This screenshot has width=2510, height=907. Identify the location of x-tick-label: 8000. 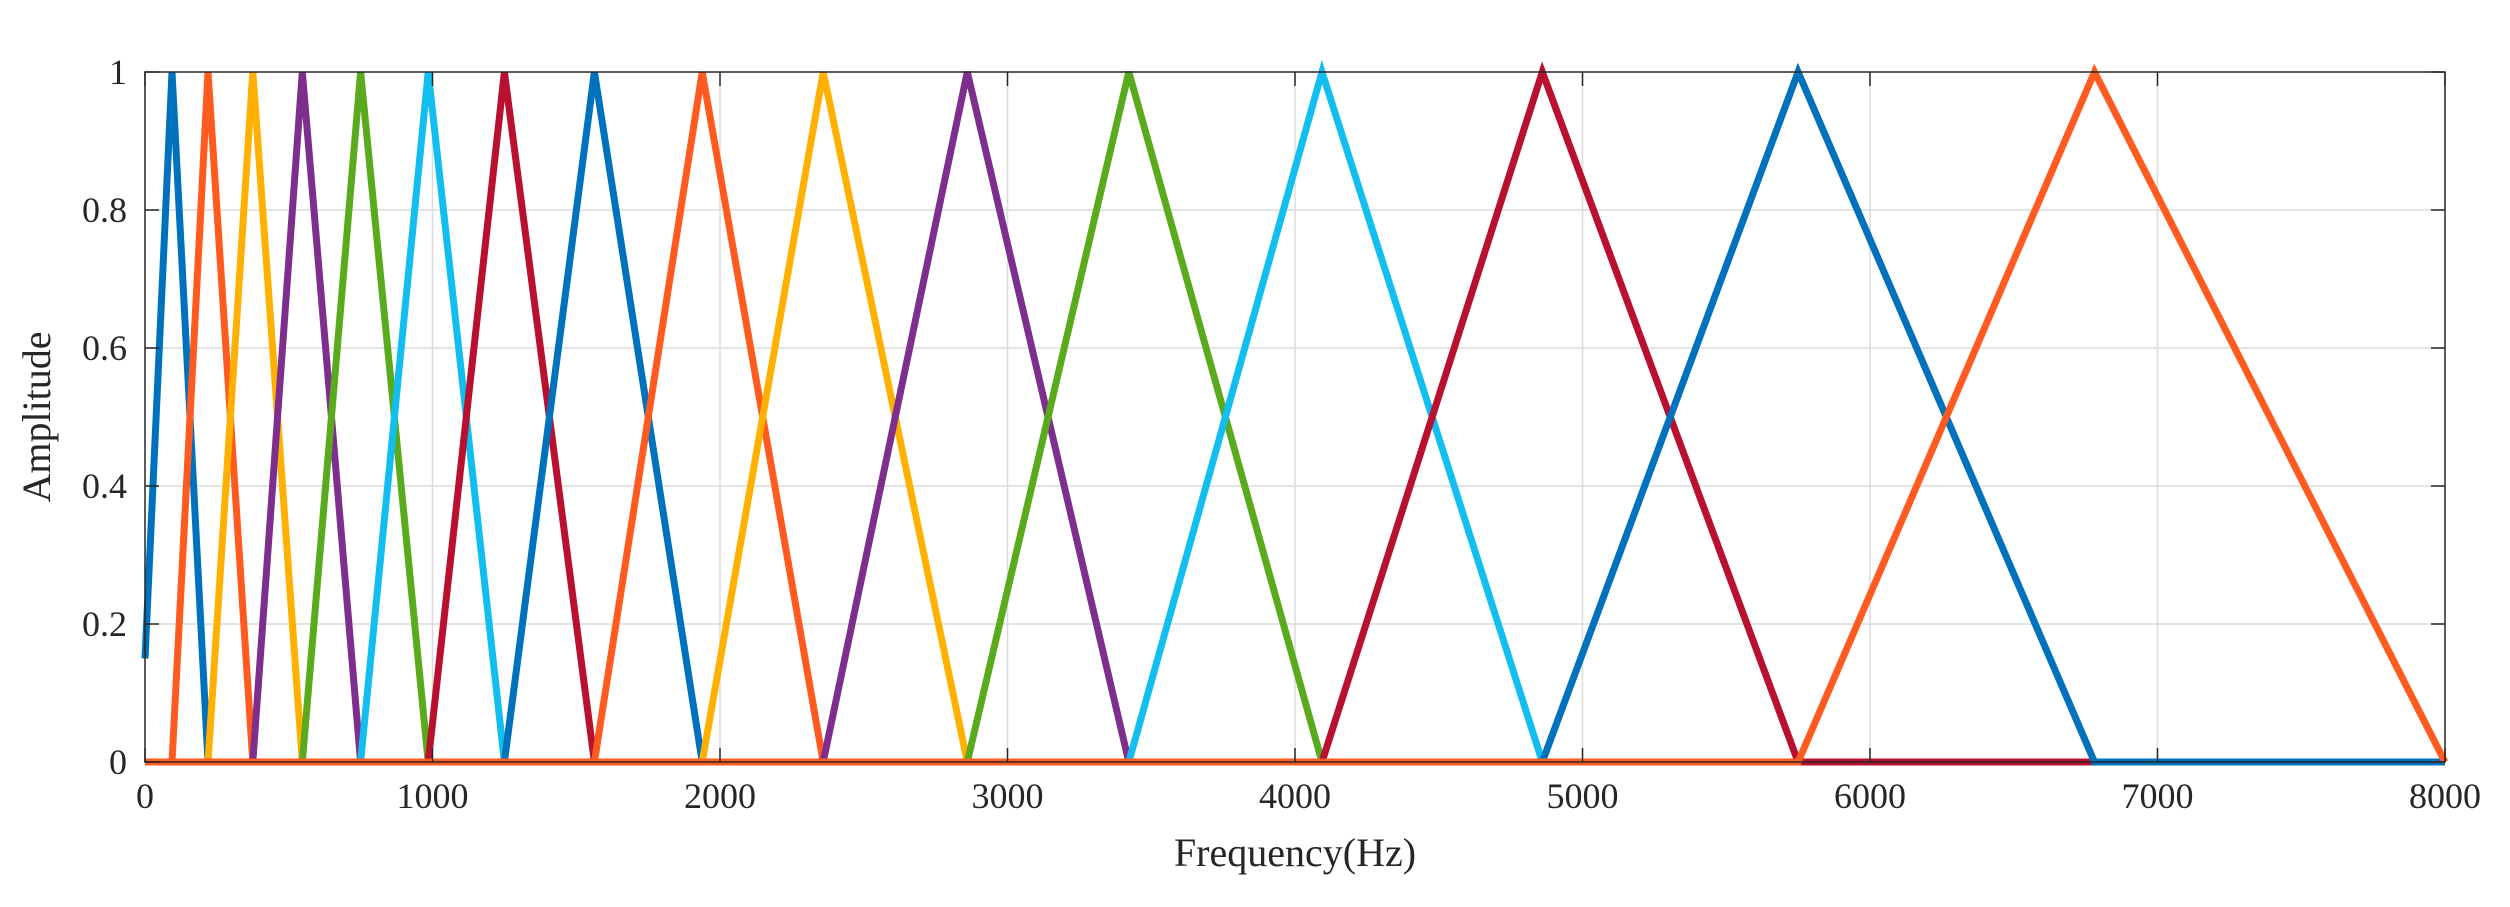
(2445, 796).